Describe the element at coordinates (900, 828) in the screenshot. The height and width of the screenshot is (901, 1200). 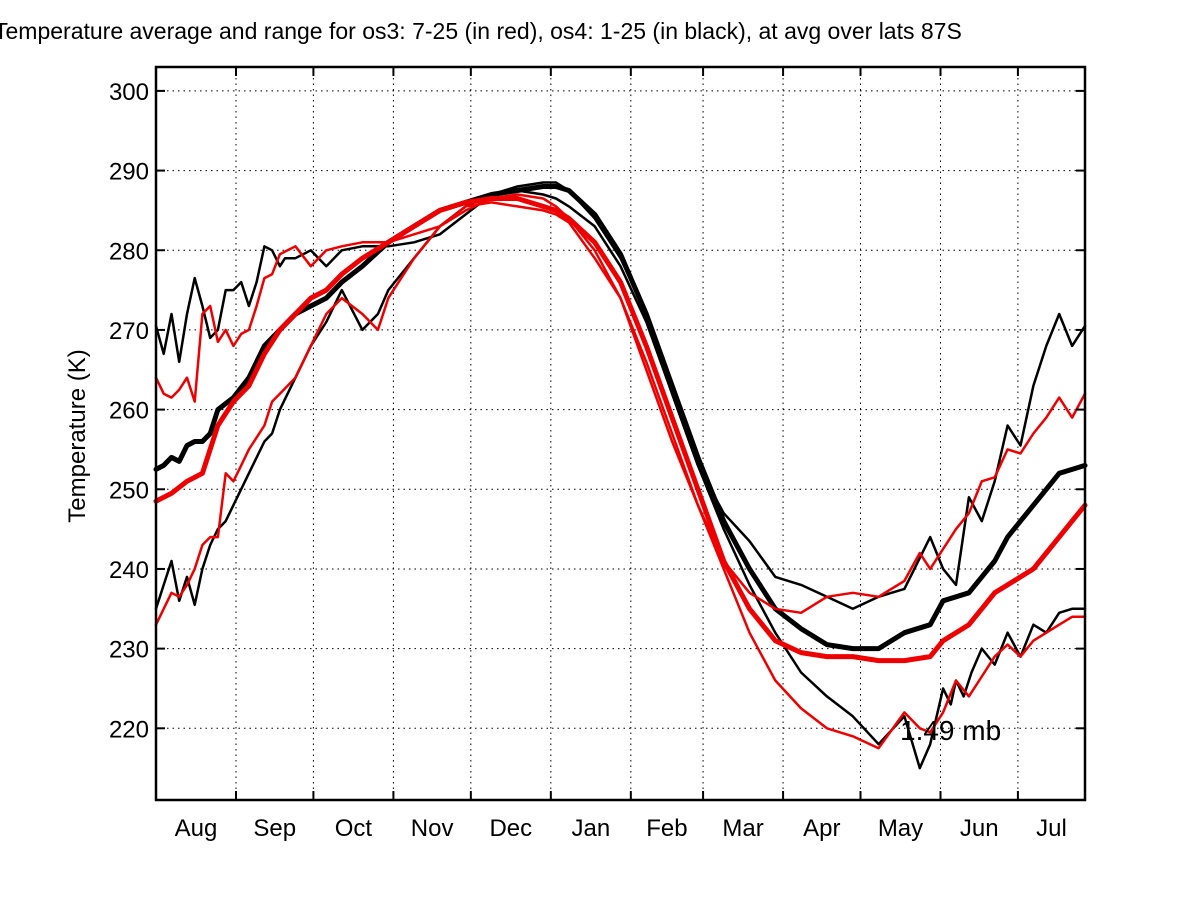
I see `x-tick-label: May` at that location.